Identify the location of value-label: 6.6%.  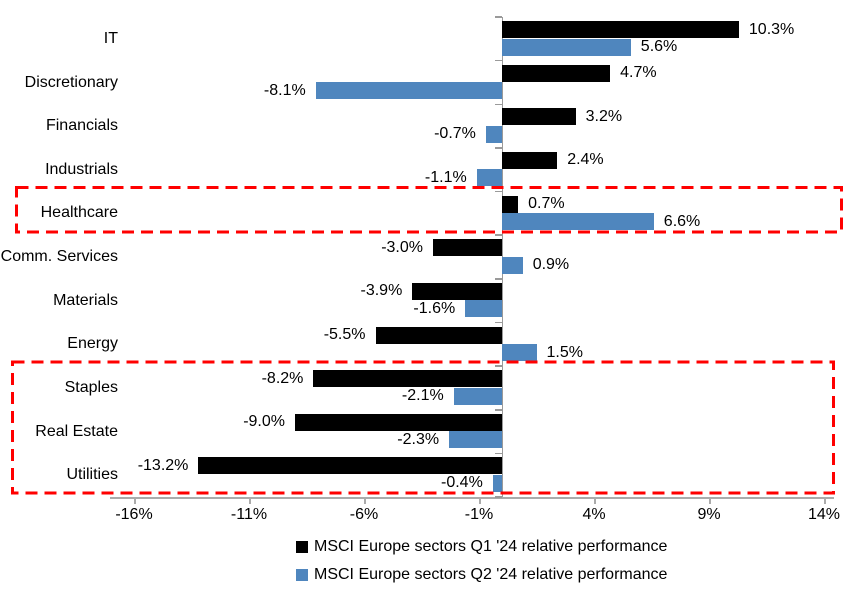
(682, 221).